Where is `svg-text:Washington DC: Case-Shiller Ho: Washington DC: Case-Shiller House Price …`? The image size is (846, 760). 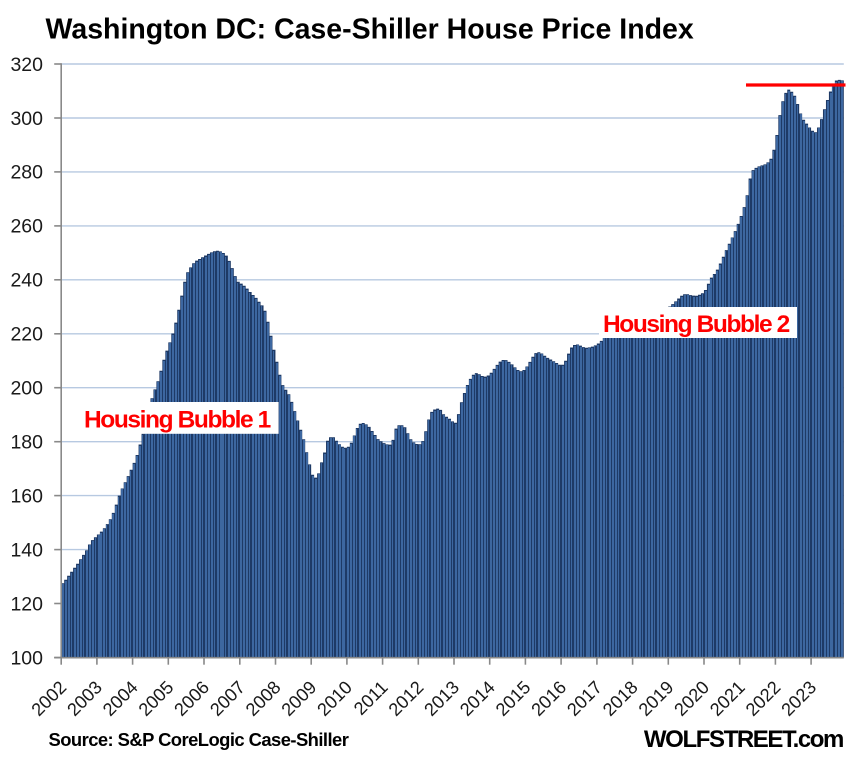
svg-text:Washington DC: Case-Shiller Ho: Washington DC: Case-Shiller House Price … is located at coordinates (370, 30).